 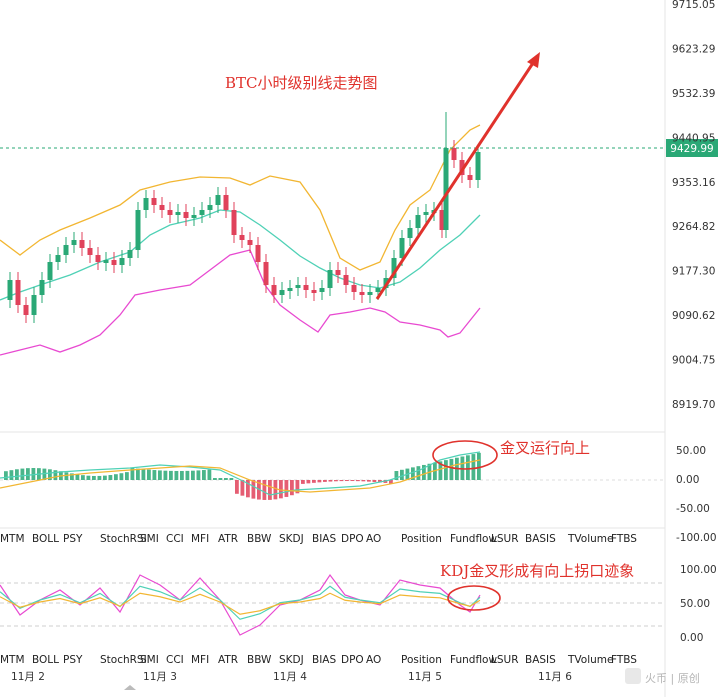 What do you see at coordinates (240, 476) in the screenshot?
I see `macd-dea-line` at bounding box center [240, 476].